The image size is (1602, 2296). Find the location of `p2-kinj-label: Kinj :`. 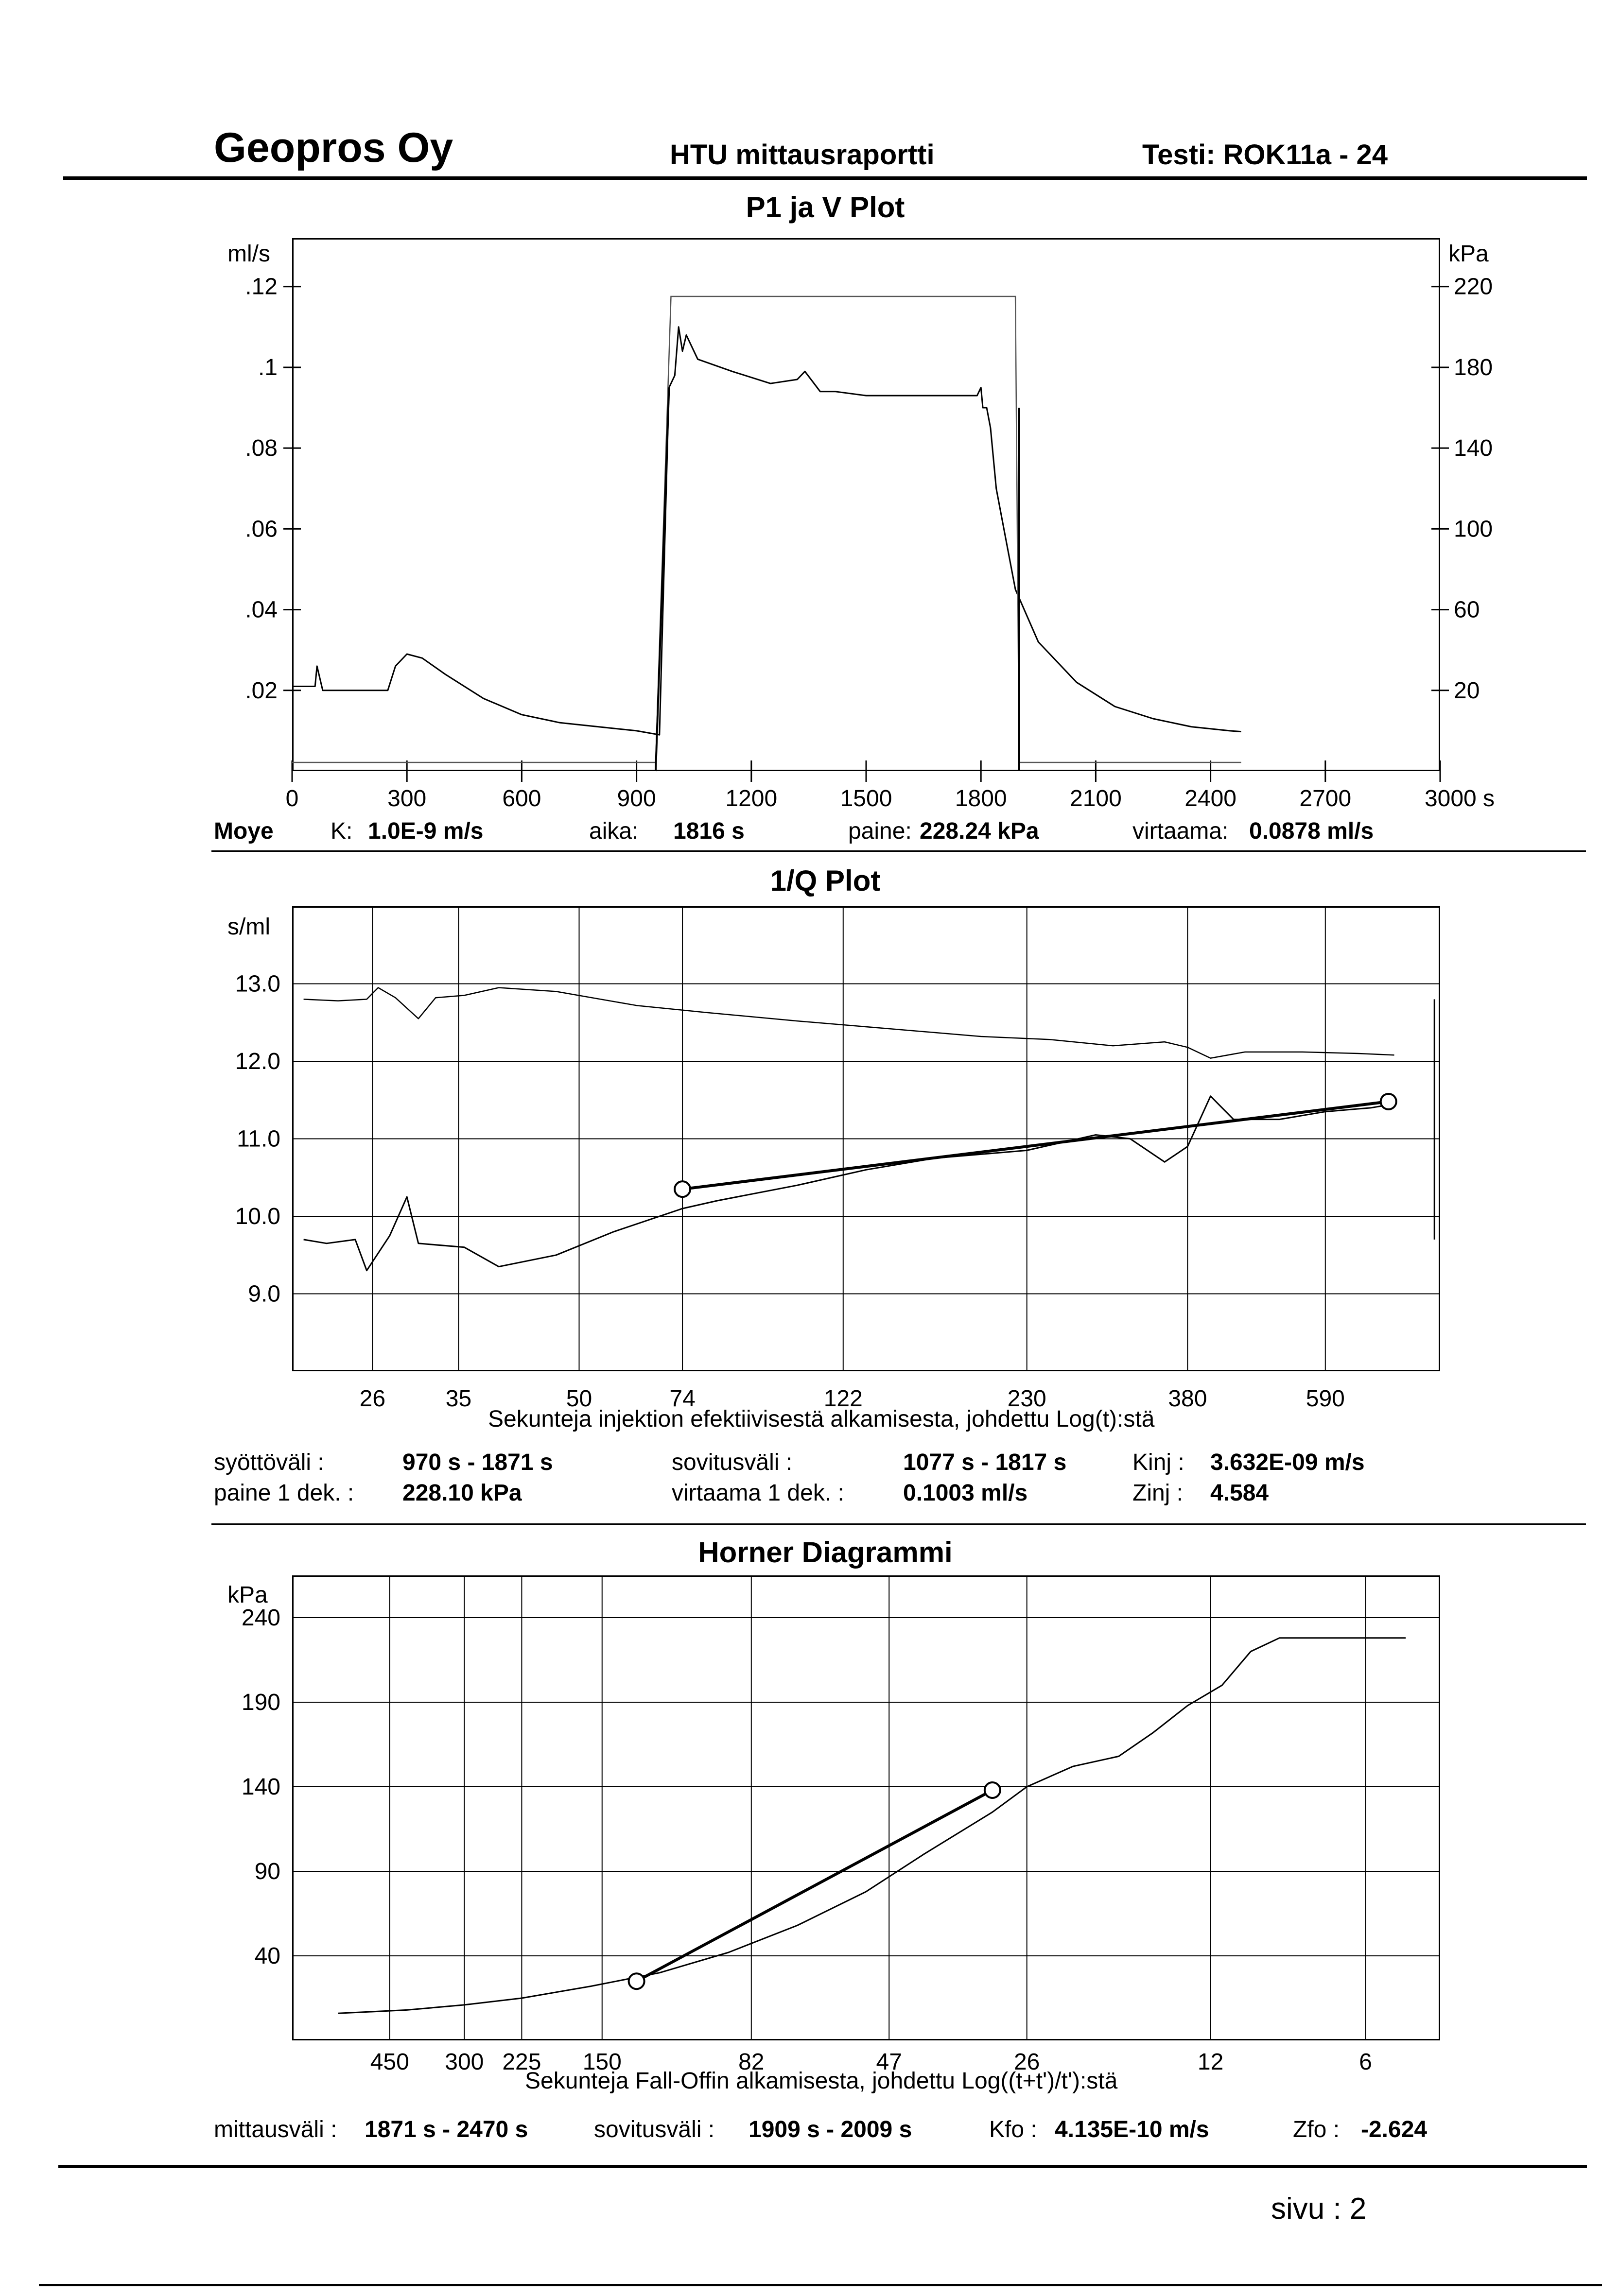

p2-kinj-label: Kinj : is located at coordinates (1158, 1462).